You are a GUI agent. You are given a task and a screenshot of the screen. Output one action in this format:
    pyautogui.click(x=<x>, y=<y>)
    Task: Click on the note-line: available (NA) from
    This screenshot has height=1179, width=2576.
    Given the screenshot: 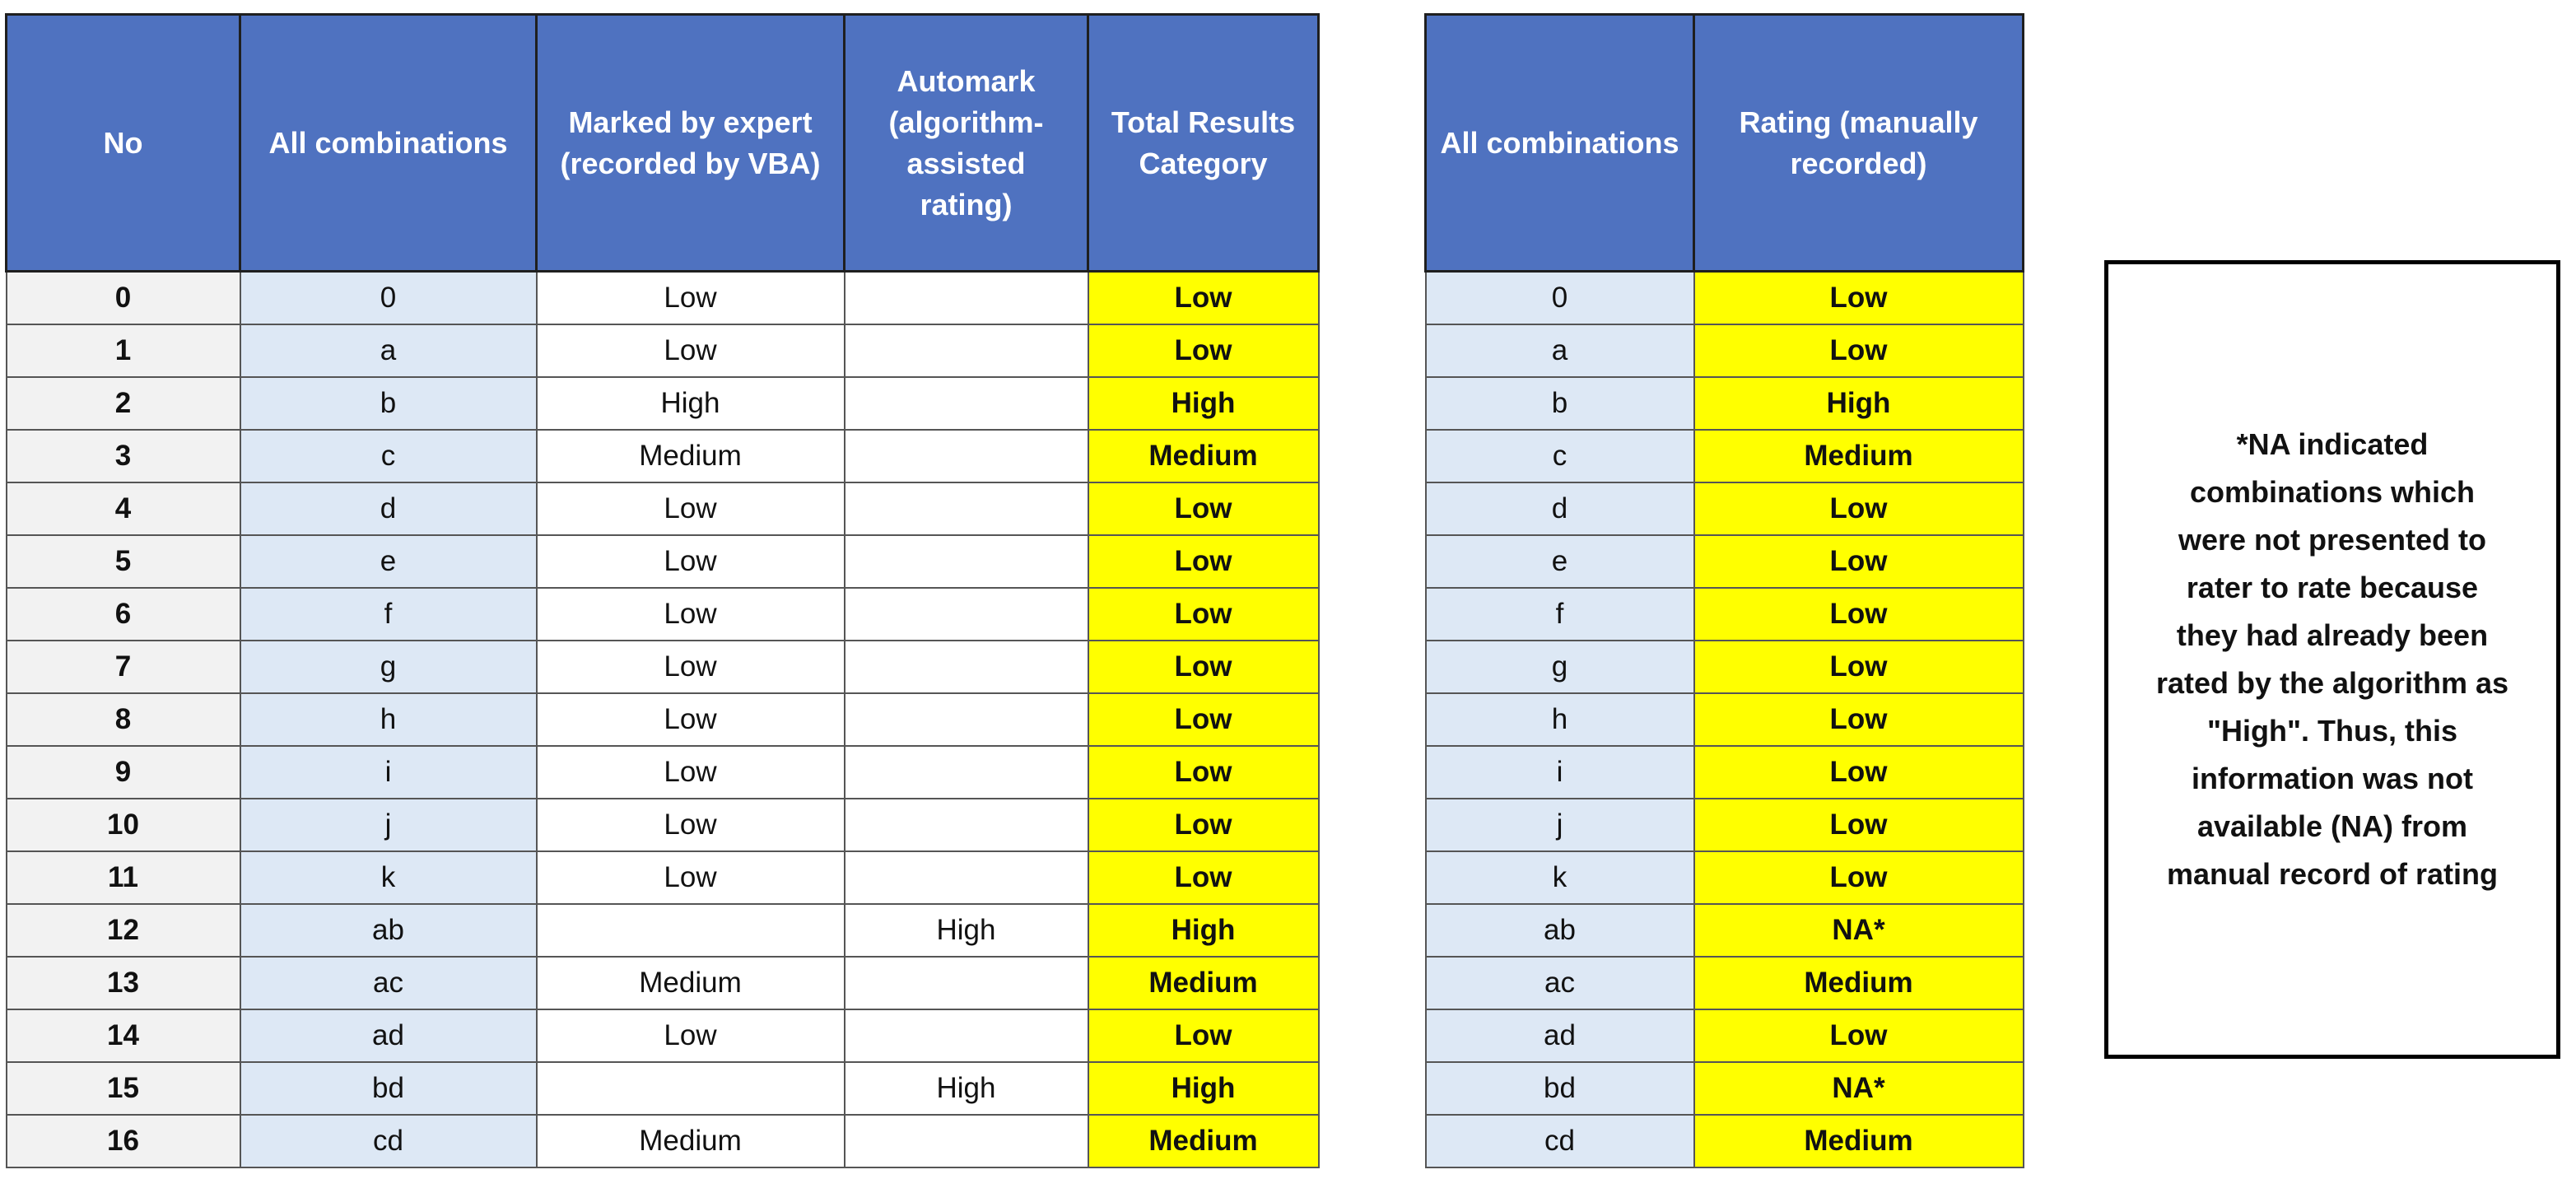 What is the action you would take?
    pyautogui.click(x=2332, y=826)
    